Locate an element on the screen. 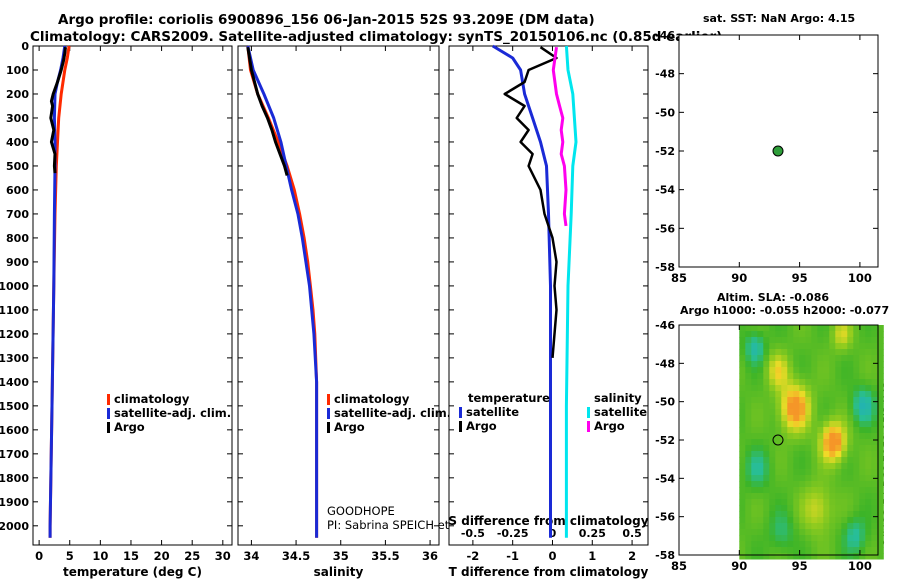  x-tick-label: 90 is located at coordinates (739, 566).